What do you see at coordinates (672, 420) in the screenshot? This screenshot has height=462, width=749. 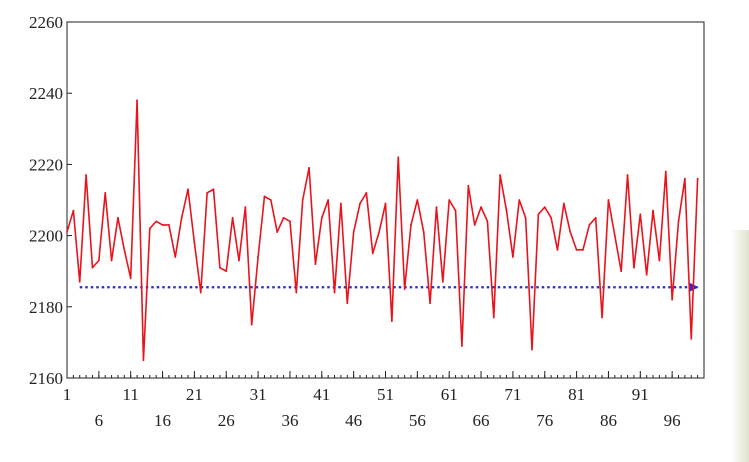 I see `x-tick-label: 96` at bounding box center [672, 420].